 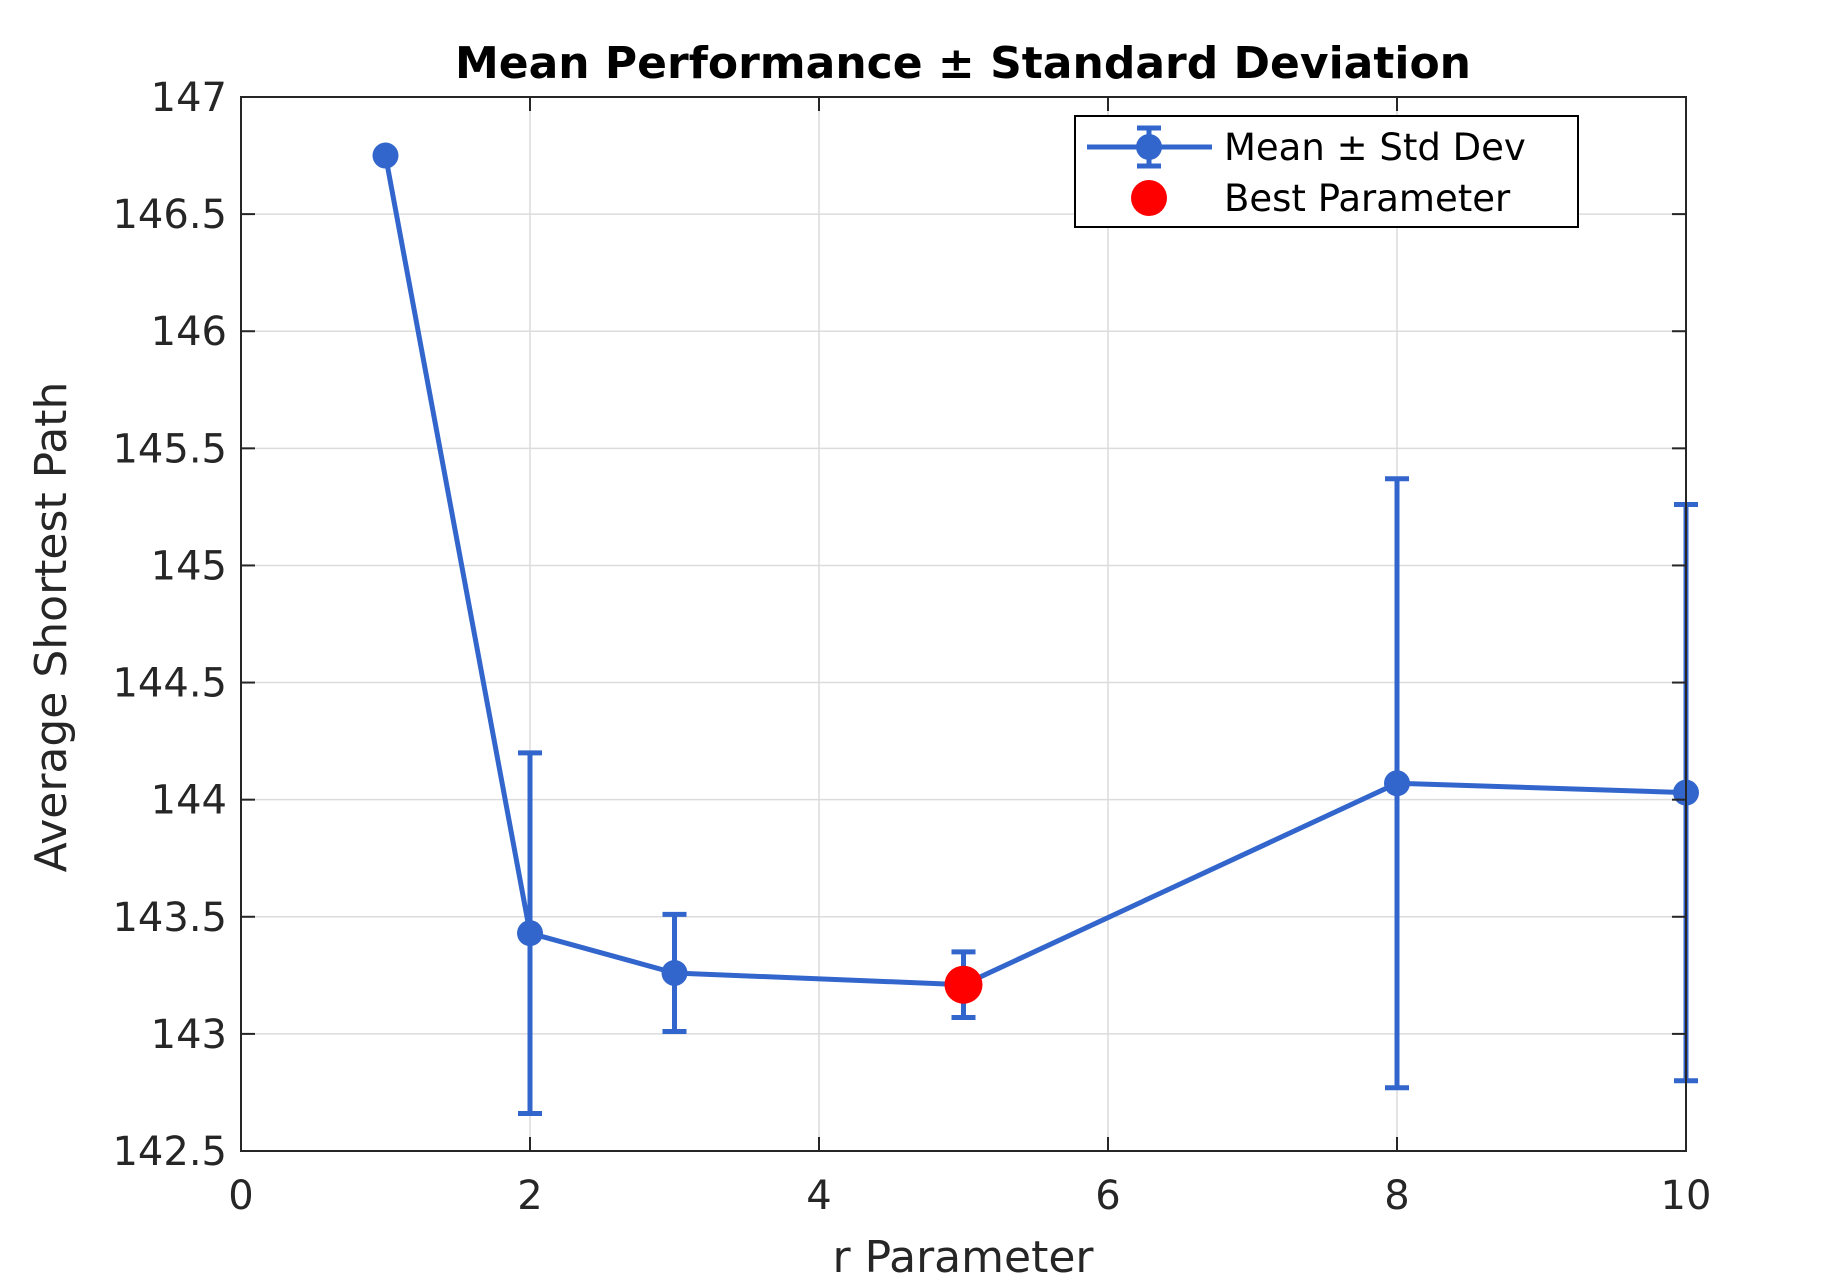 I want to click on y-tick-label: 146.5, so click(x=169, y=215).